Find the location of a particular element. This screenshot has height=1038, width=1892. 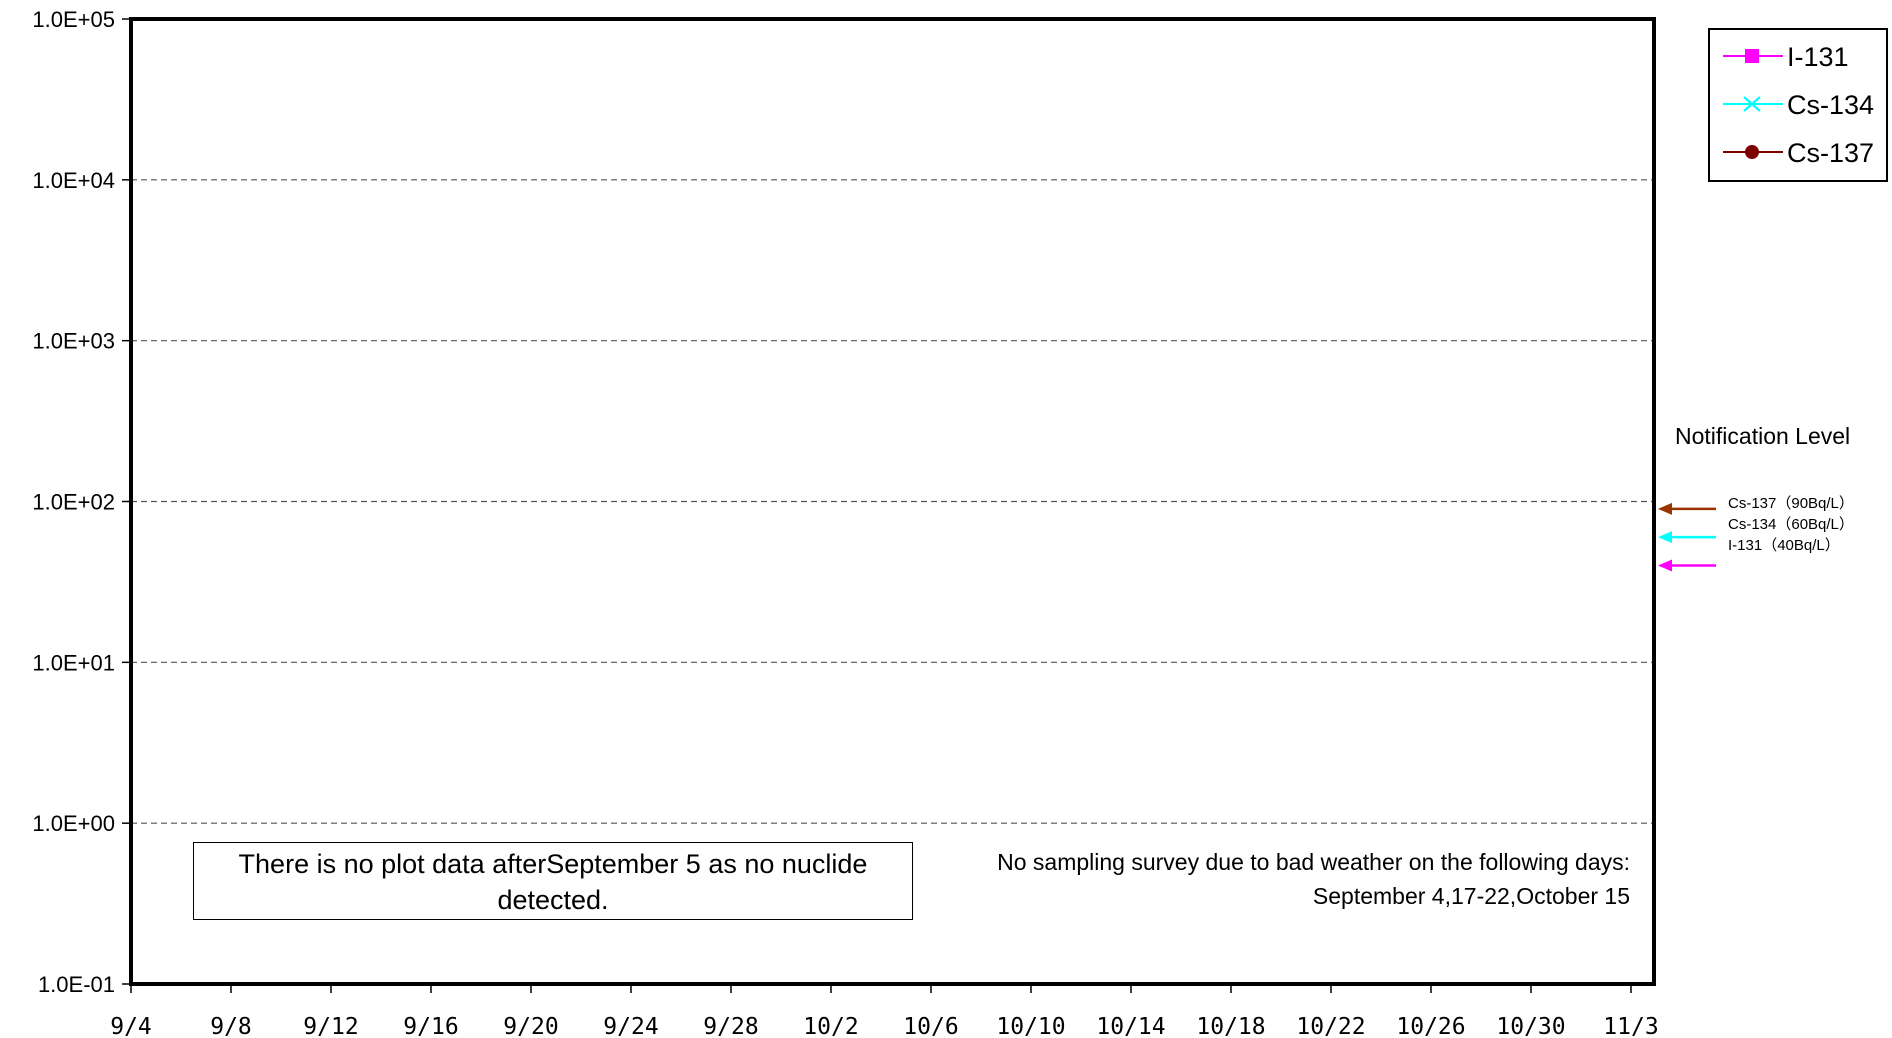

x-tick-label: 10/2 is located at coordinates (830, 1026).